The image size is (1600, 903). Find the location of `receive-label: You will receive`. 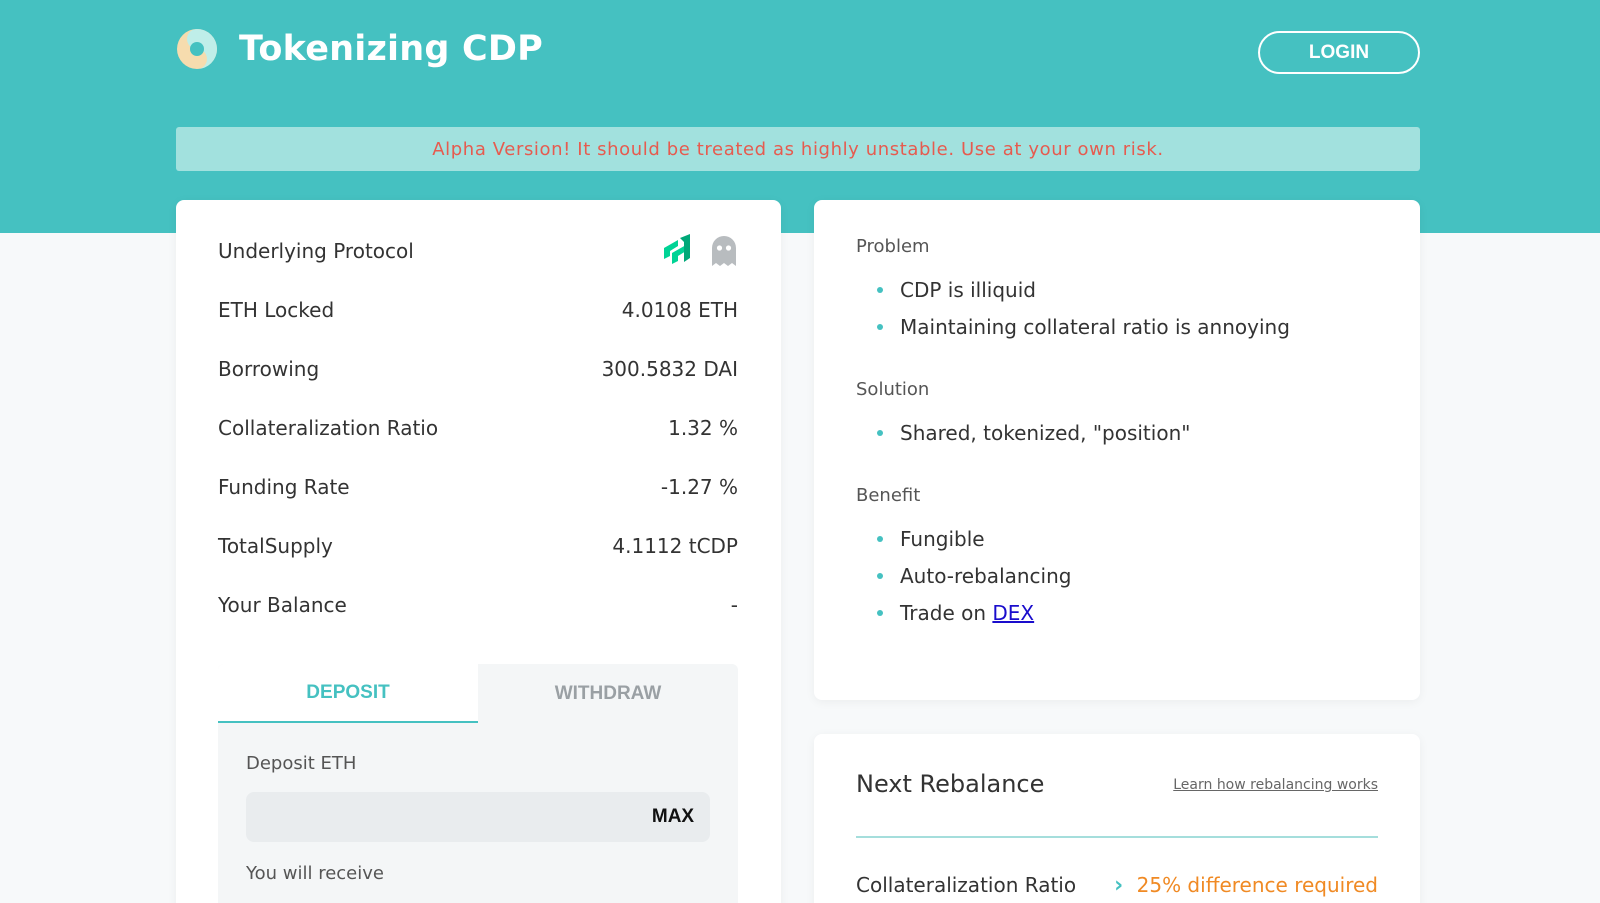

receive-label: You will receive is located at coordinates (315, 873).